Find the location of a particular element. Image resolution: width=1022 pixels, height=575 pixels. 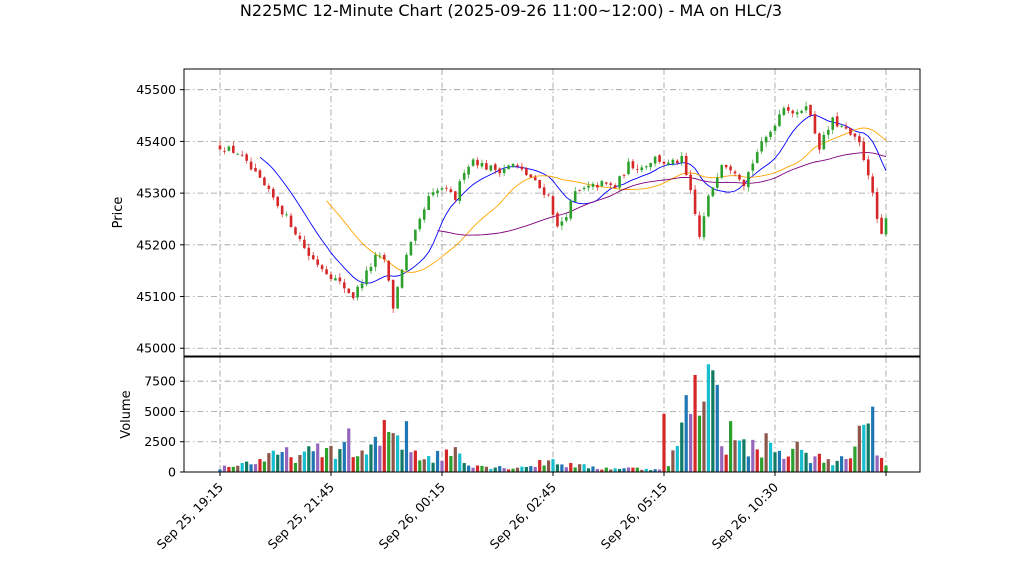

price-y-ticks: 45000 45100 45200 45300 45400 45500 is located at coordinates (160, 219).